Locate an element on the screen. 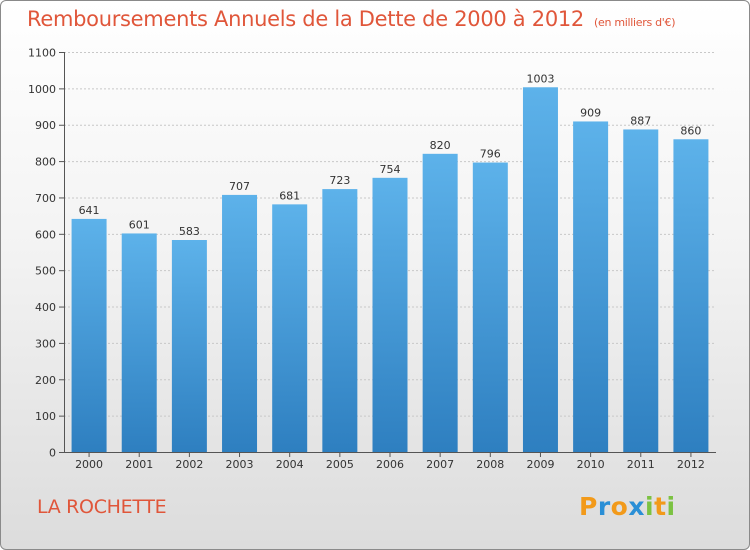 The width and height of the screenshot is (750, 550). proxiti-logo: Proxiti is located at coordinates (627, 506).